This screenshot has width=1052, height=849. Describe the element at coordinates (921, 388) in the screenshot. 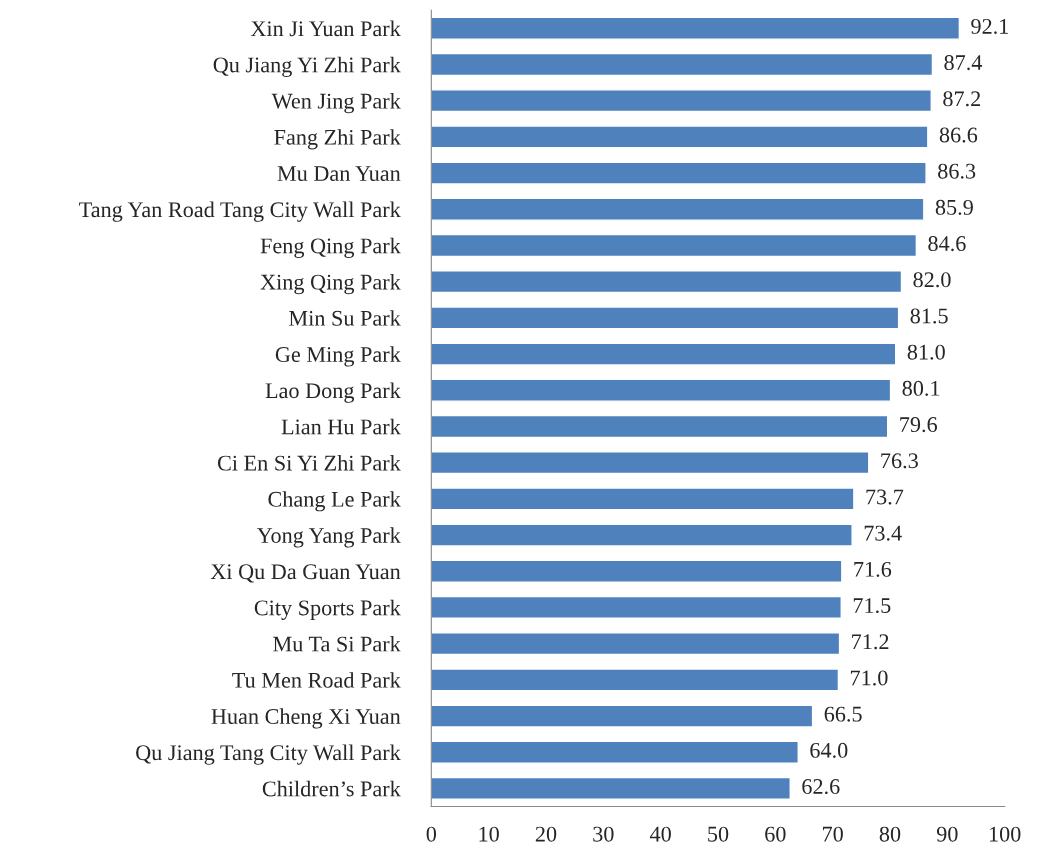

I see `data-label: 80.1` at that location.